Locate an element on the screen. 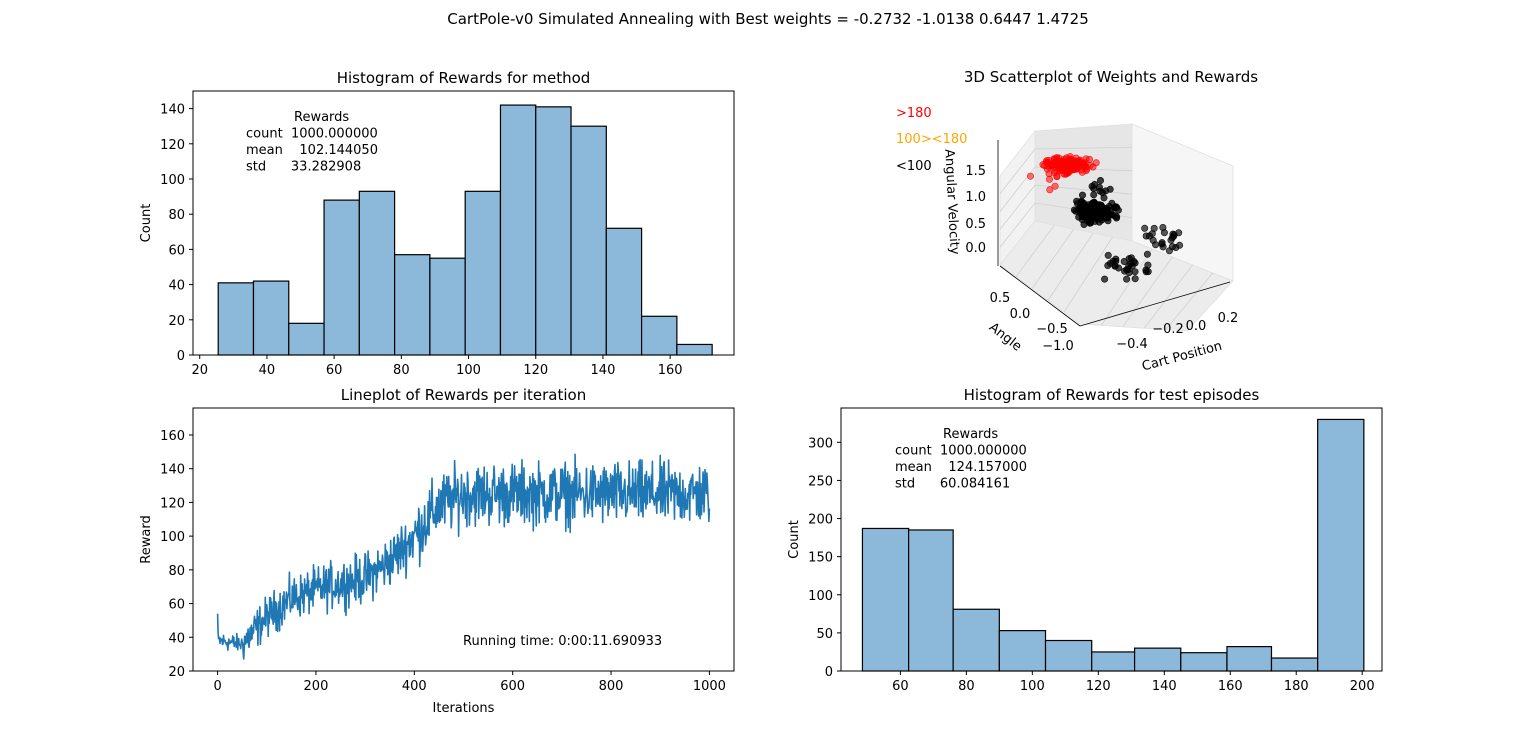 The height and width of the screenshot is (754, 1536). legend-entry: <100 is located at coordinates (914, 166).